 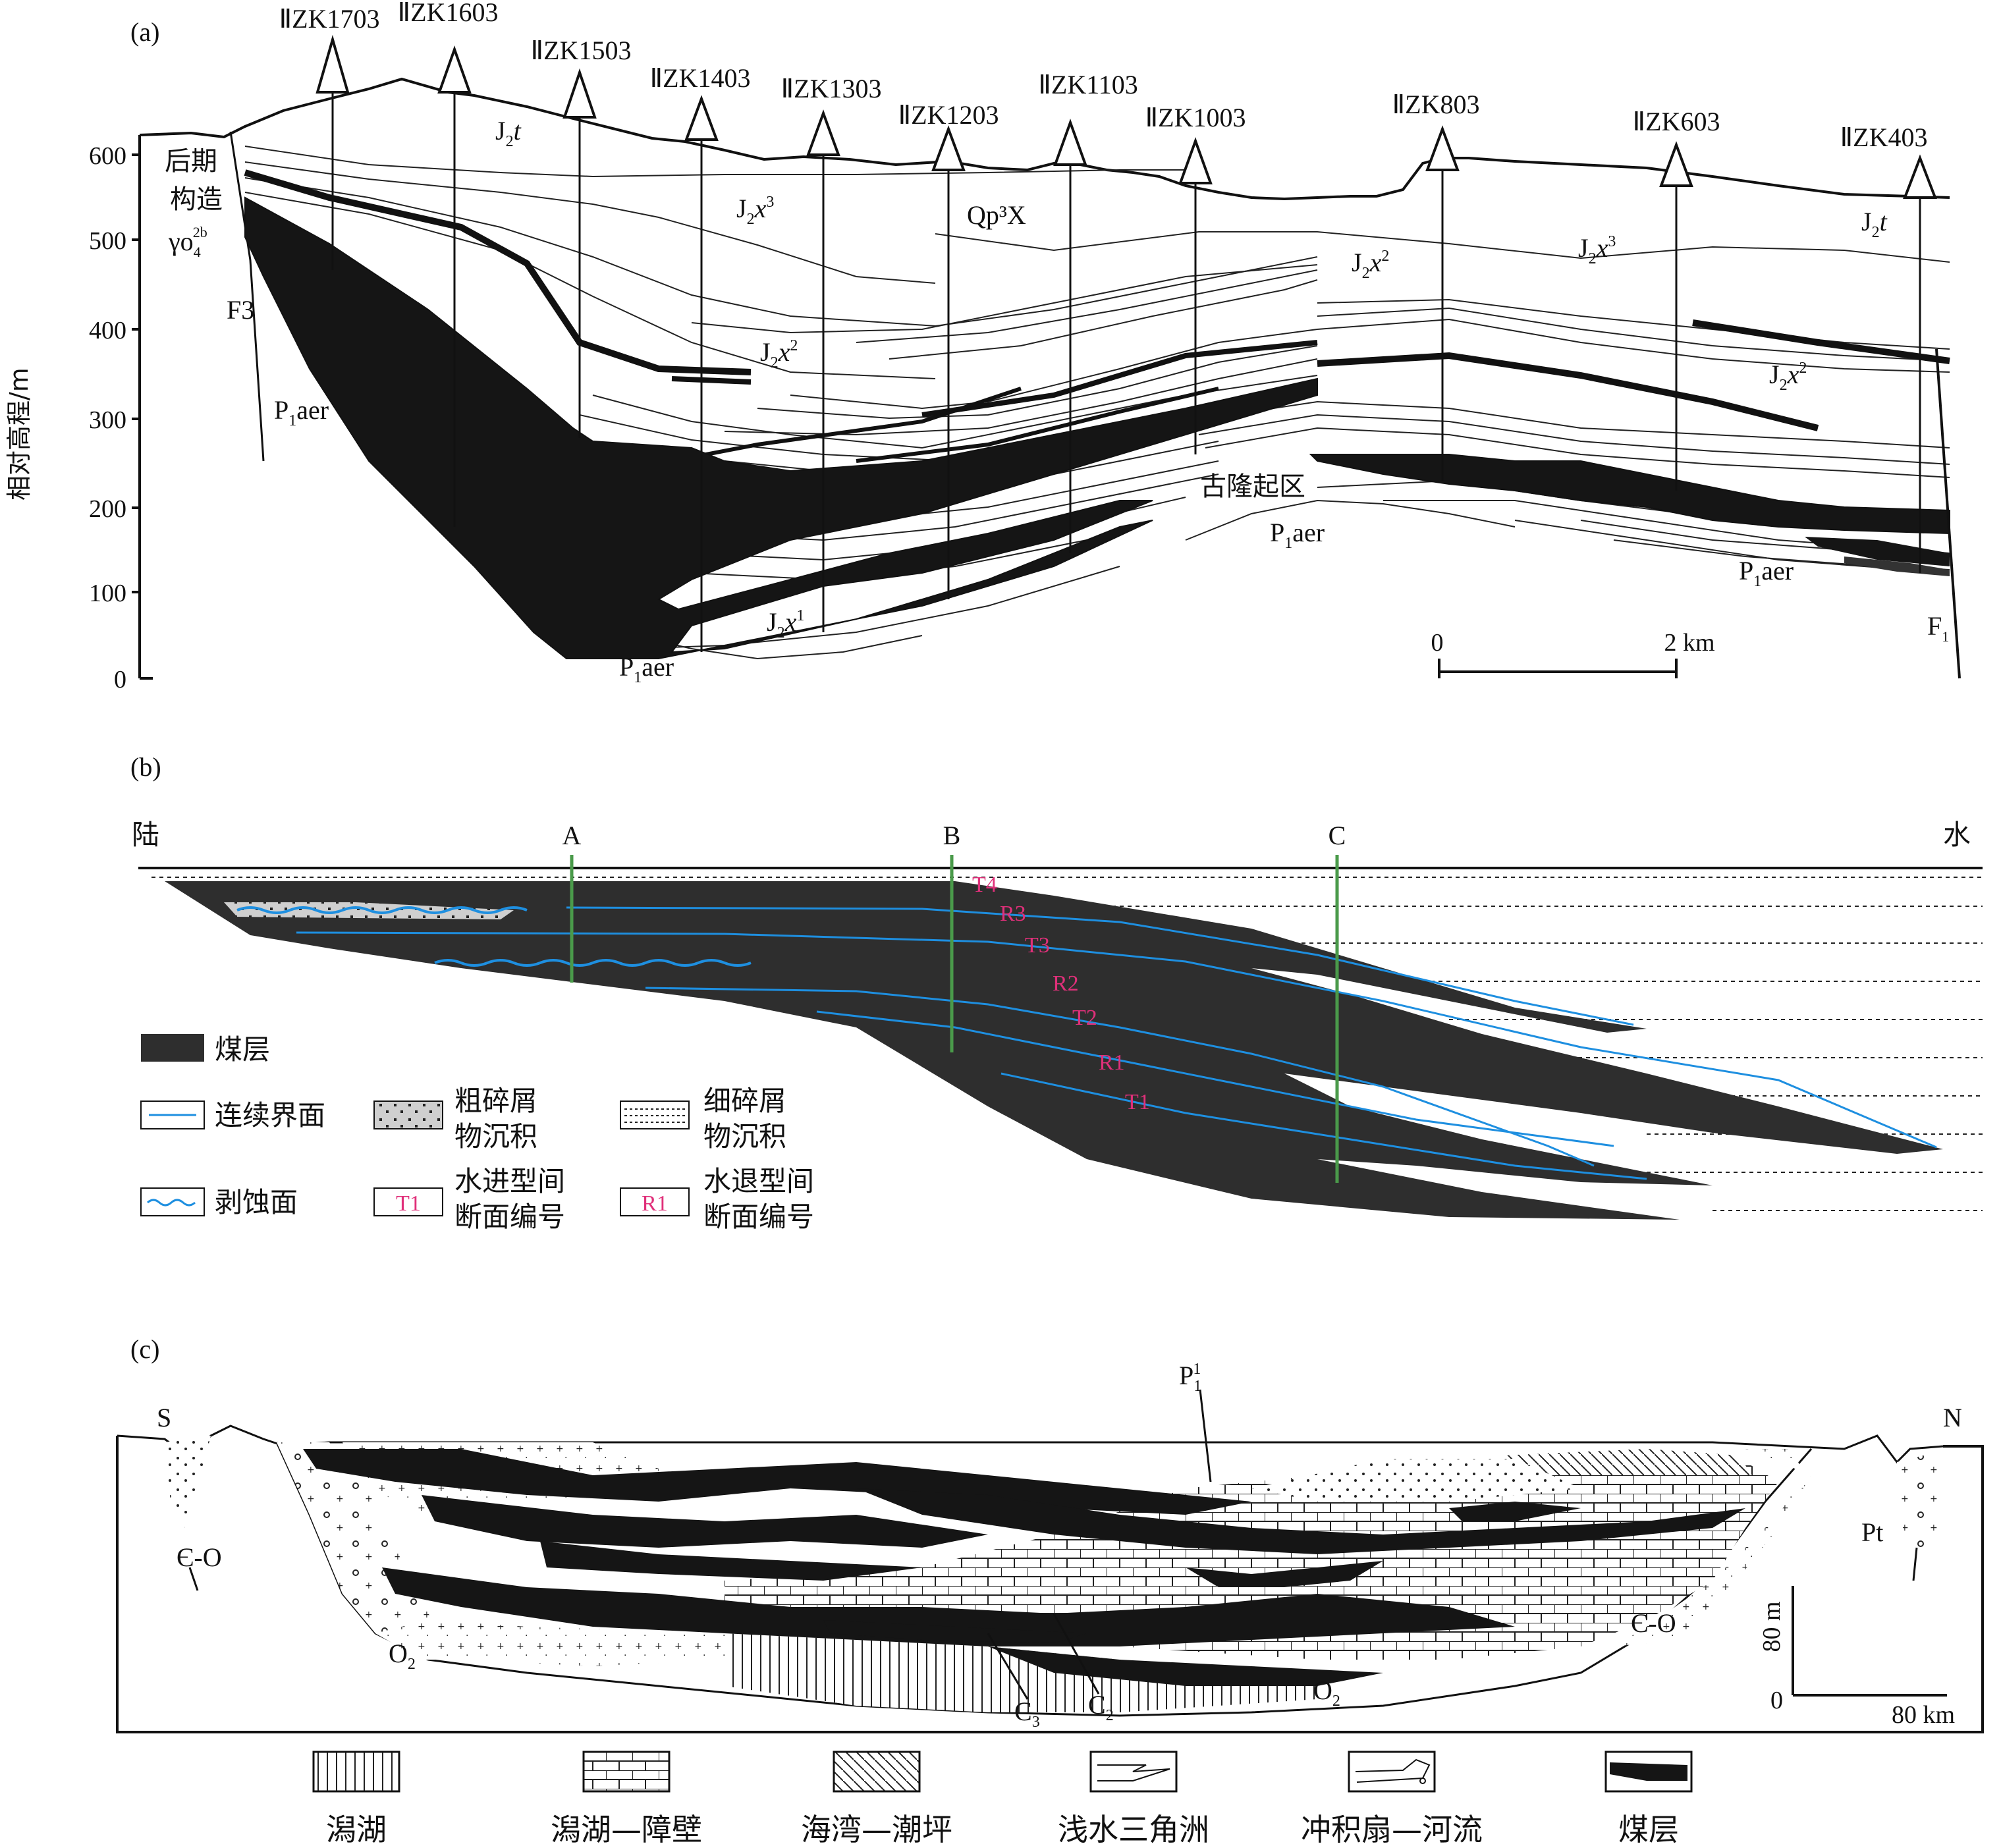 I want to click on section-label-a: A, so click(x=572, y=835).